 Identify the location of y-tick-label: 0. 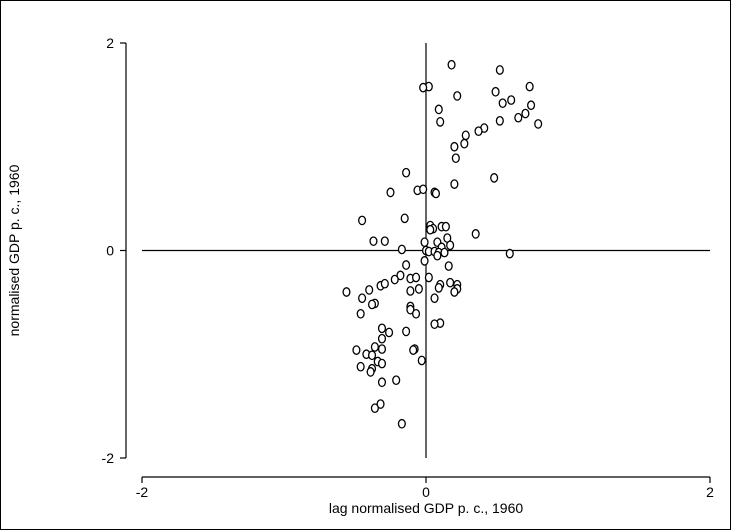
(110, 251).